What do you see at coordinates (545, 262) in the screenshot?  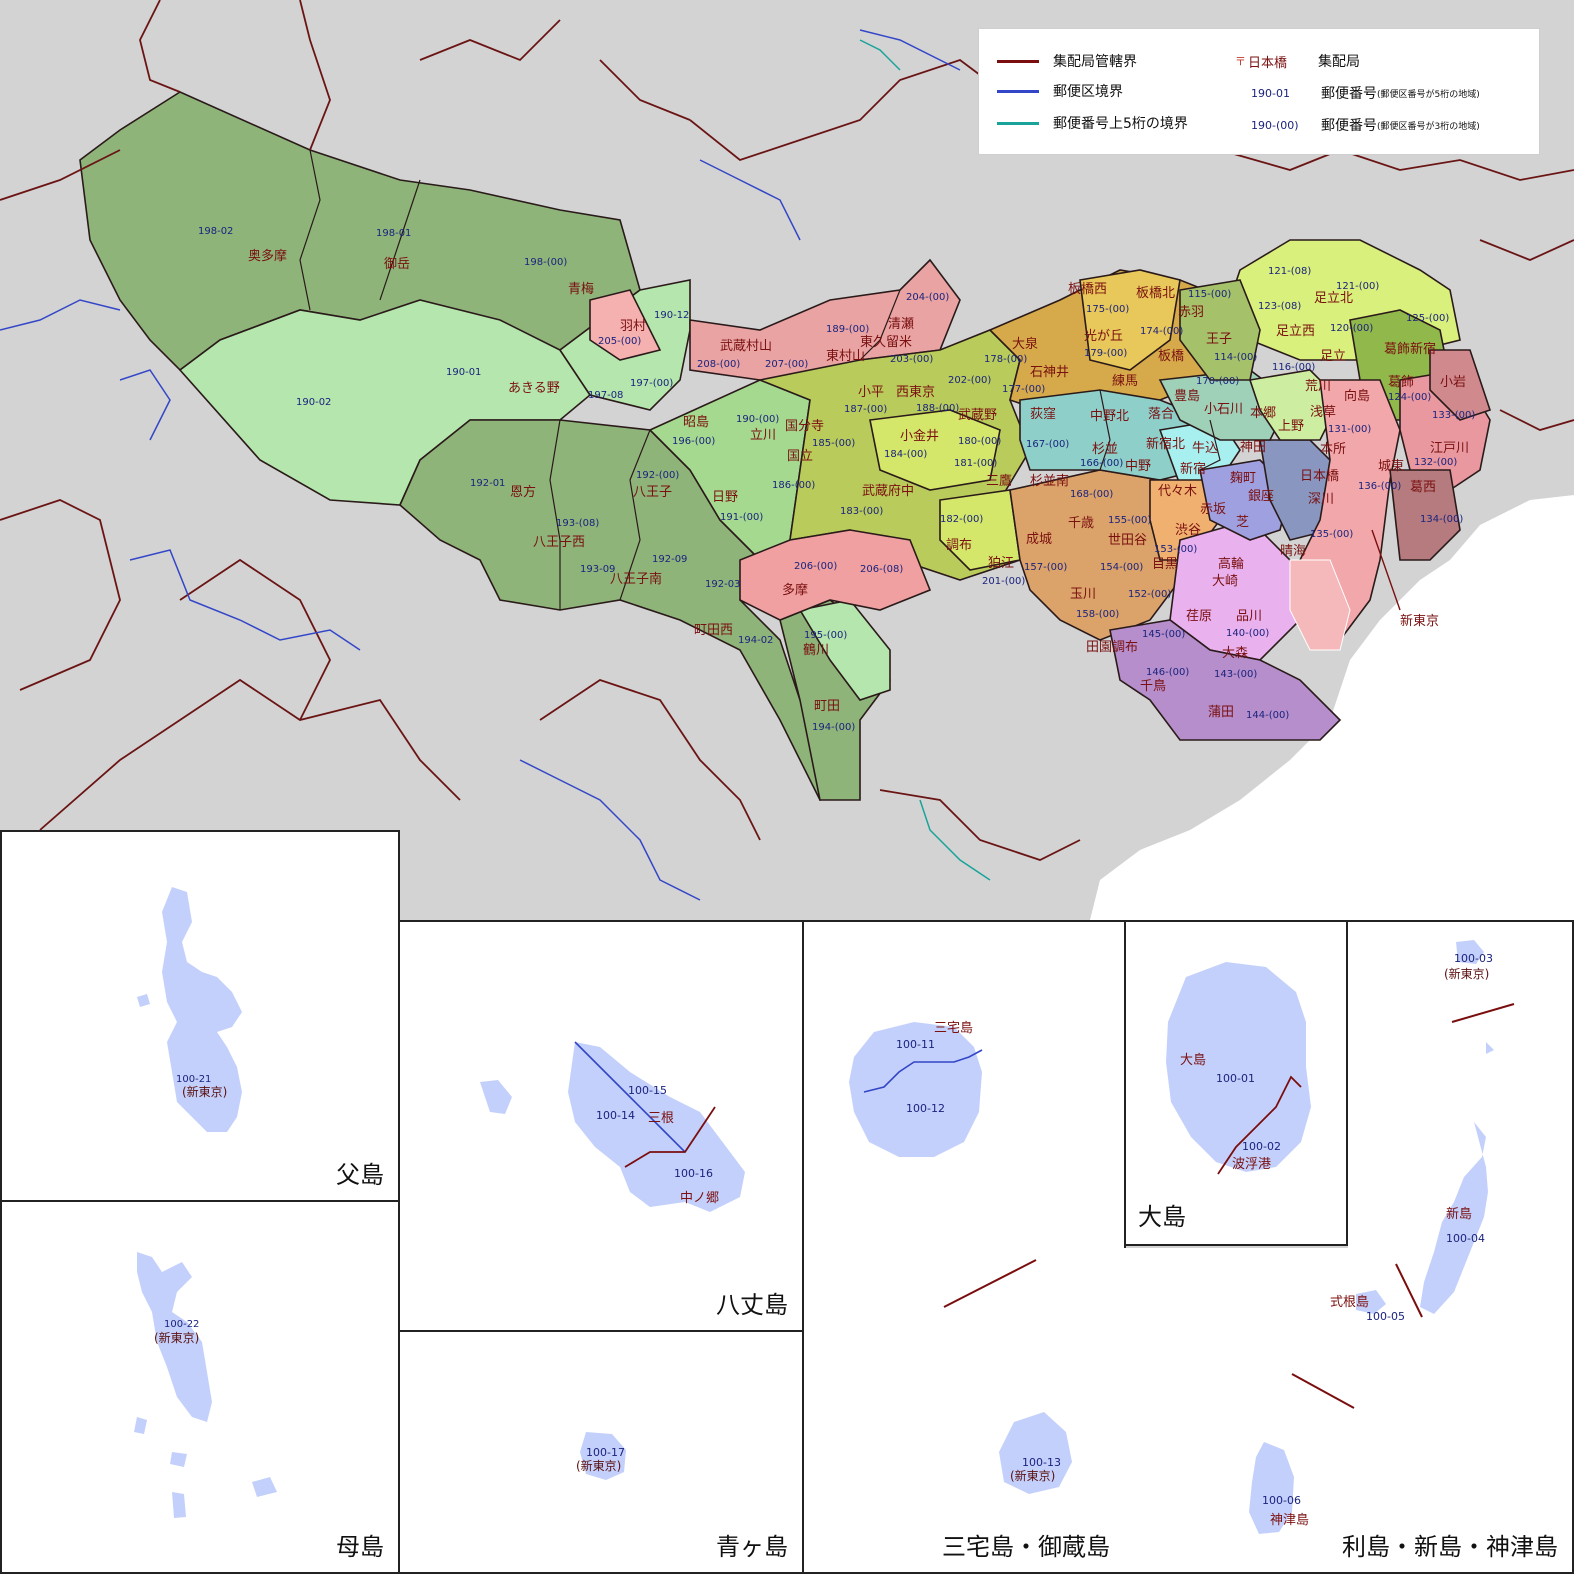 I see `postal-code: 198-(00)` at bounding box center [545, 262].